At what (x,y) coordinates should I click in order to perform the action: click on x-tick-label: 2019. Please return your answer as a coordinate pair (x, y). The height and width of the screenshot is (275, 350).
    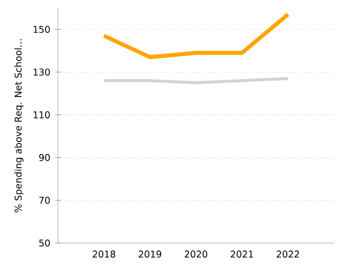
    Looking at the image, I should click on (150, 254).